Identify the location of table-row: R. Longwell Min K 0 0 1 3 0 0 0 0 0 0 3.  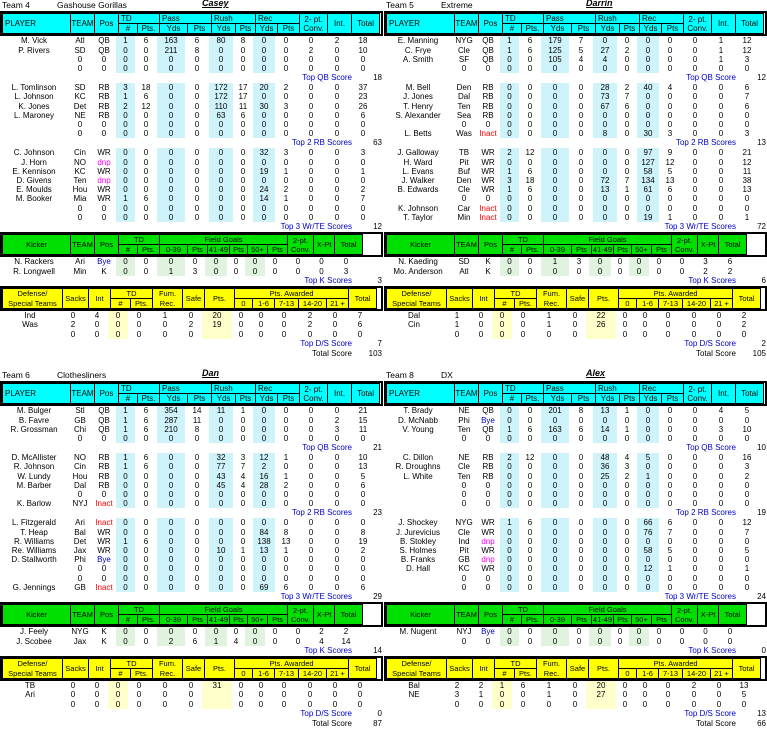
(180, 271).